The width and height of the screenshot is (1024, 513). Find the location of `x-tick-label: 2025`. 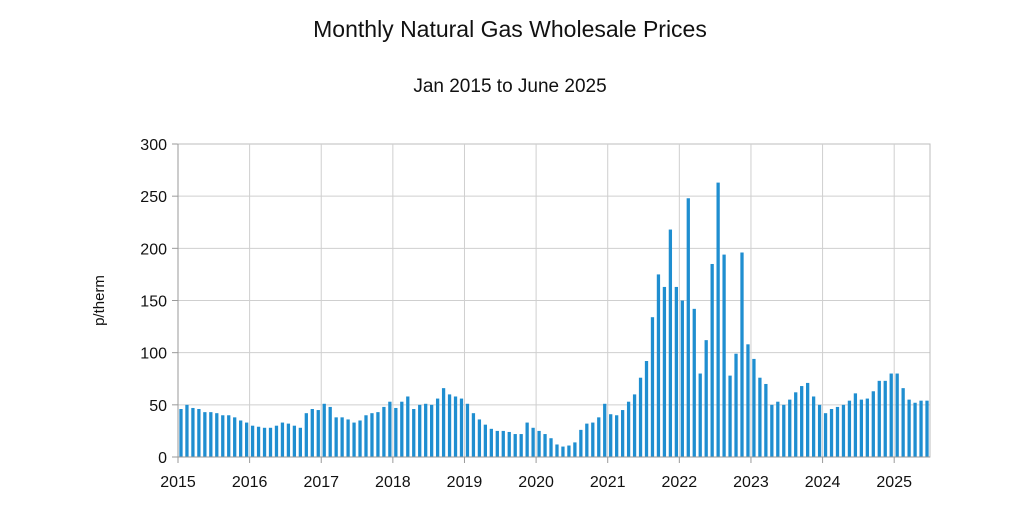

x-tick-label: 2025 is located at coordinates (894, 482).